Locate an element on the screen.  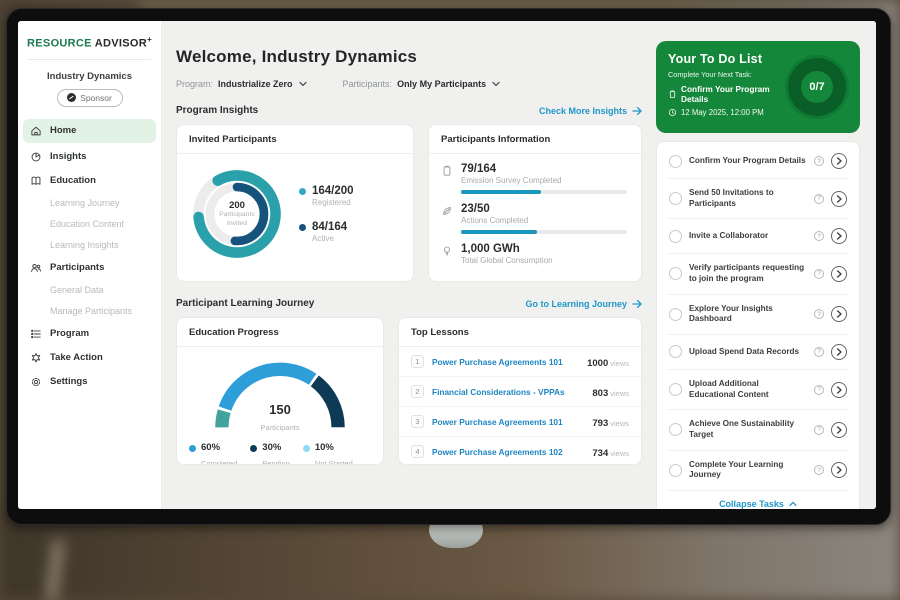
participants-filter-label: Participants: is located at coordinates (367, 84).